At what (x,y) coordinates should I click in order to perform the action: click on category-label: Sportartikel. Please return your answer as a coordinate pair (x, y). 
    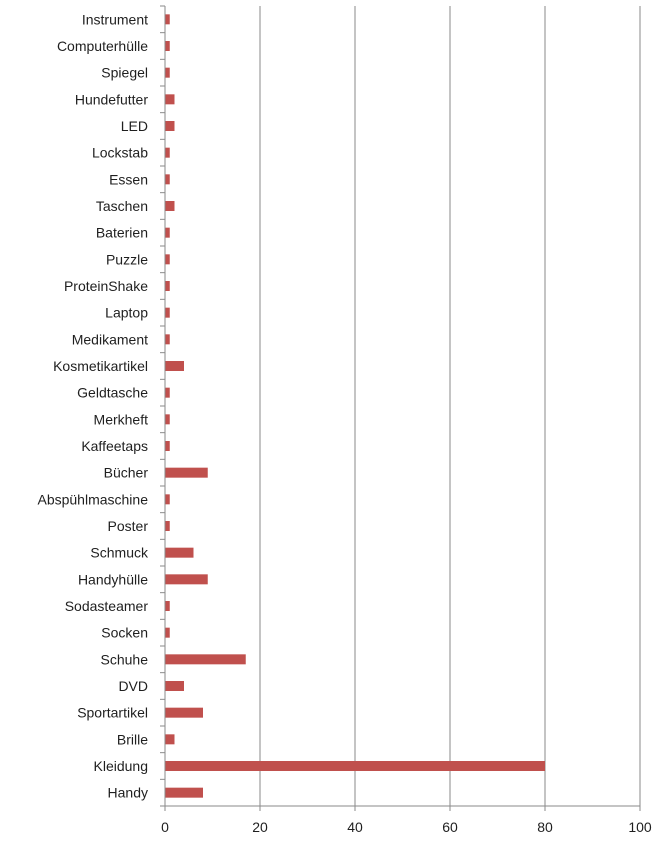
    Looking at the image, I should click on (112, 713).